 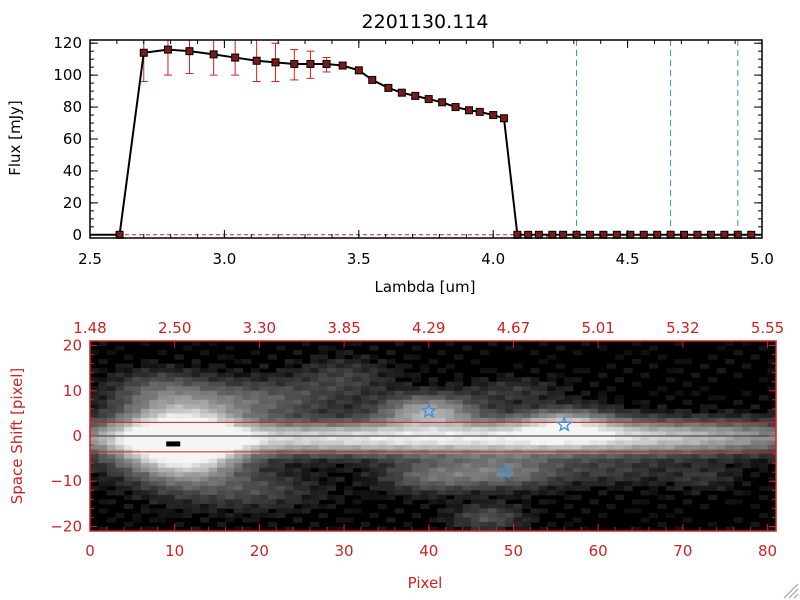 I want to click on image-x-tick-label: 70, so click(x=682, y=551).